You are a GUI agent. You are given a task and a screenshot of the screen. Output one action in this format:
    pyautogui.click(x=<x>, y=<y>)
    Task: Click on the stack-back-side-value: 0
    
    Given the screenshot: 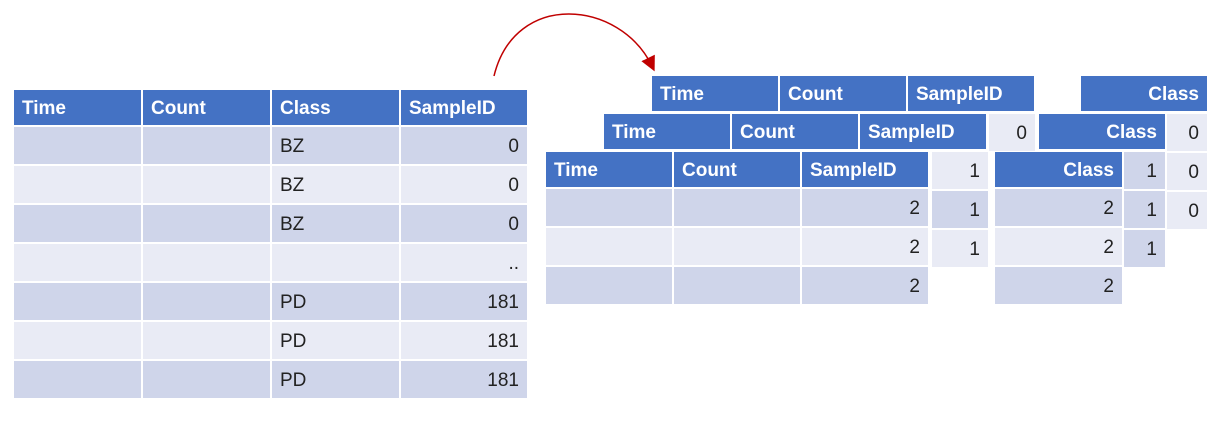 What is the action you would take?
    pyautogui.click(x=1013, y=133)
    